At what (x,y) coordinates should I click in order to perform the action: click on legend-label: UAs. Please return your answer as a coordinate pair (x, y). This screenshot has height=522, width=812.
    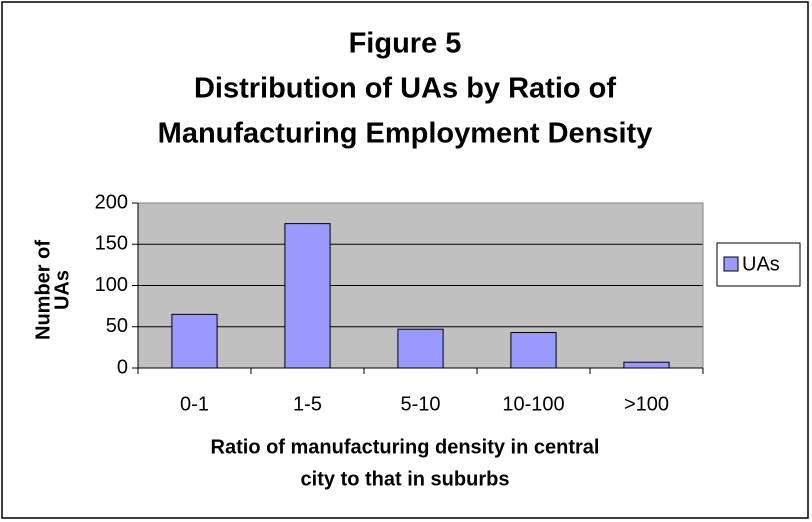
    Looking at the image, I should click on (761, 264).